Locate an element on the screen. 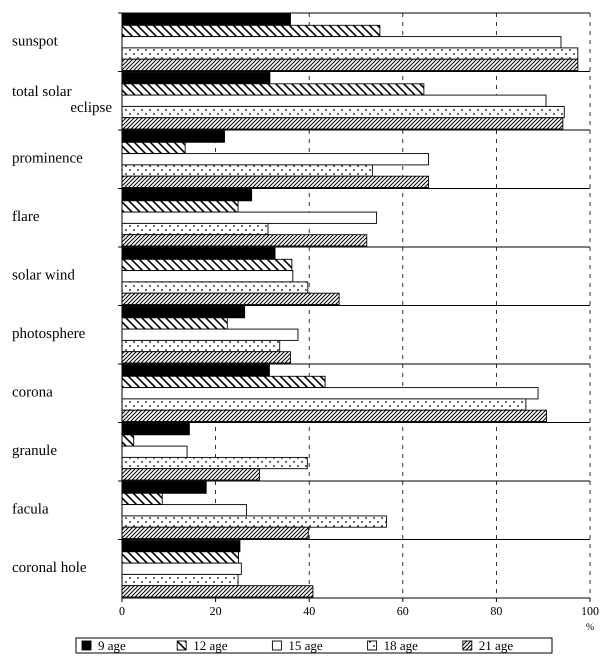 The width and height of the screenshot is (613, 665). legend-label: 12 age is located at coordinates (210, 645).